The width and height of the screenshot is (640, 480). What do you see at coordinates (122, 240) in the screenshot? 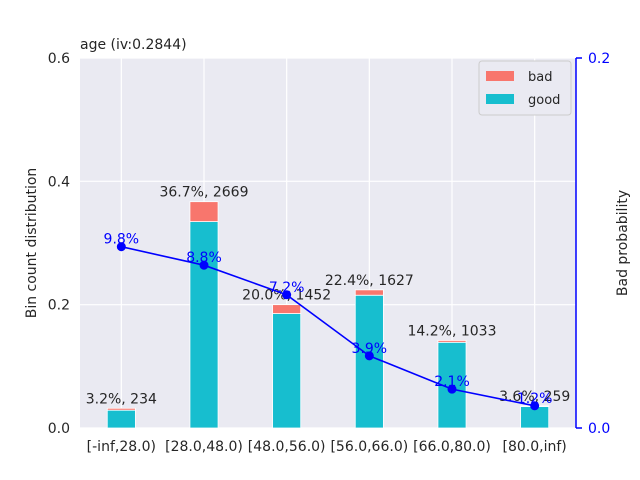
I see `bad-probability-label: 9.8%` at bounding box center [122, 240].